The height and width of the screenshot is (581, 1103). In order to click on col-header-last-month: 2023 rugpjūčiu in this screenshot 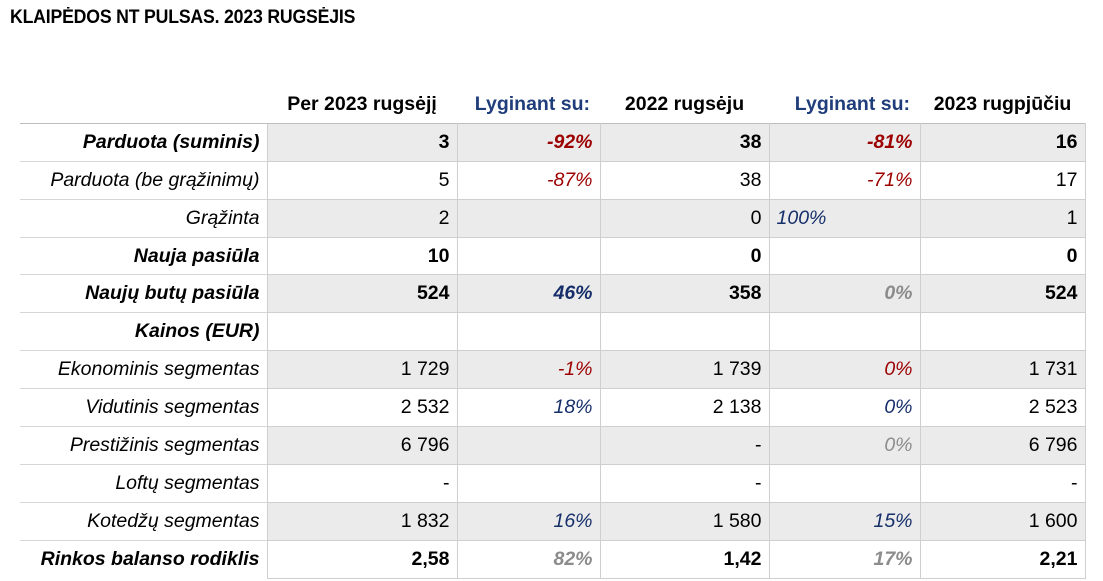, I will do `click(1002, 103)`.